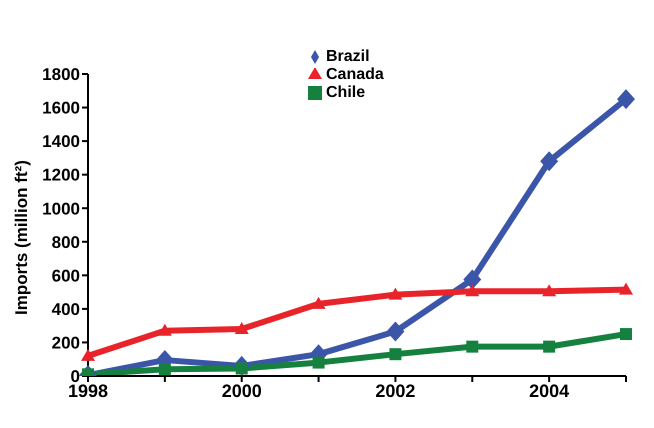 Image resolution: width=654 pixels, height=428 pixels. I want to click on y-tick-label: 400, so click(66, 309).